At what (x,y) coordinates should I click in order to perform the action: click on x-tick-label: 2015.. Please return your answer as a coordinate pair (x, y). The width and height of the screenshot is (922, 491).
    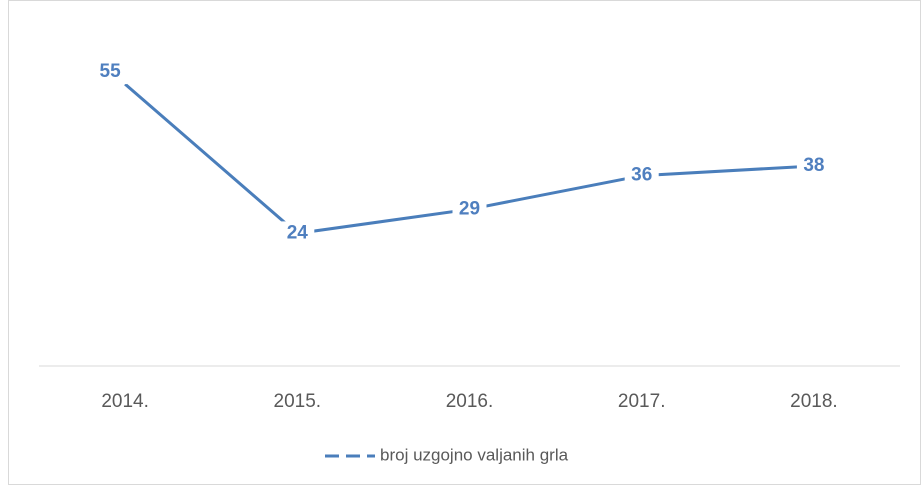
    Looking at the image, I should click on (298, 401).